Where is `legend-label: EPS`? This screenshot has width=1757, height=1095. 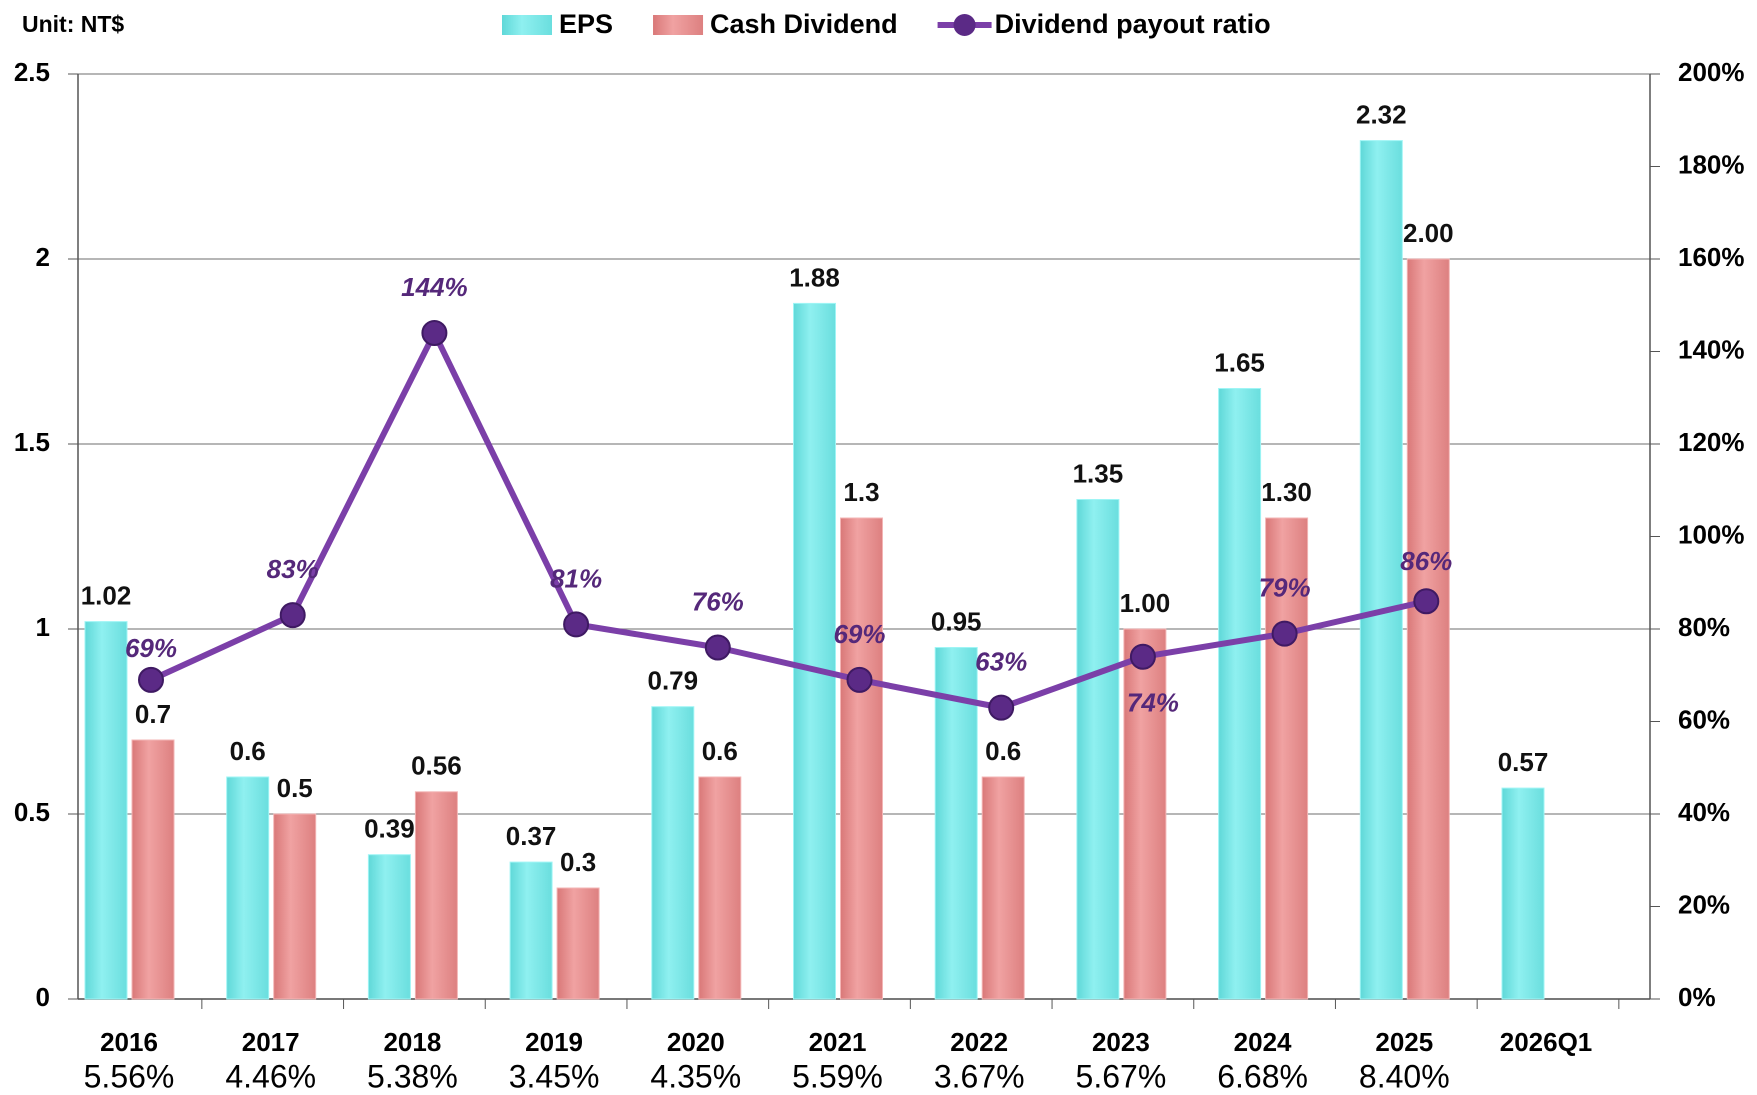
legend-label: EPS is located at coordinates (586, 24).